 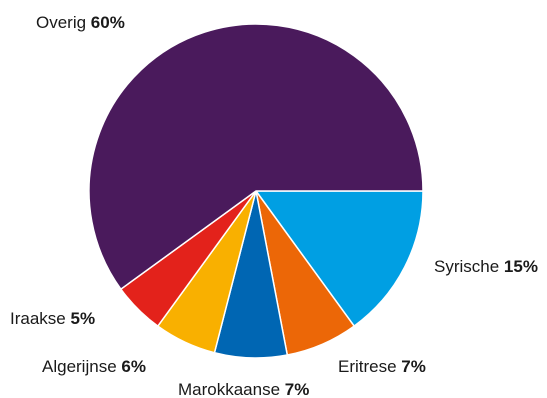 What do you see at coordinates (82, 318) in the screenshot?
I see `slice-label-value: 5%` at bounding box center [82, 318].